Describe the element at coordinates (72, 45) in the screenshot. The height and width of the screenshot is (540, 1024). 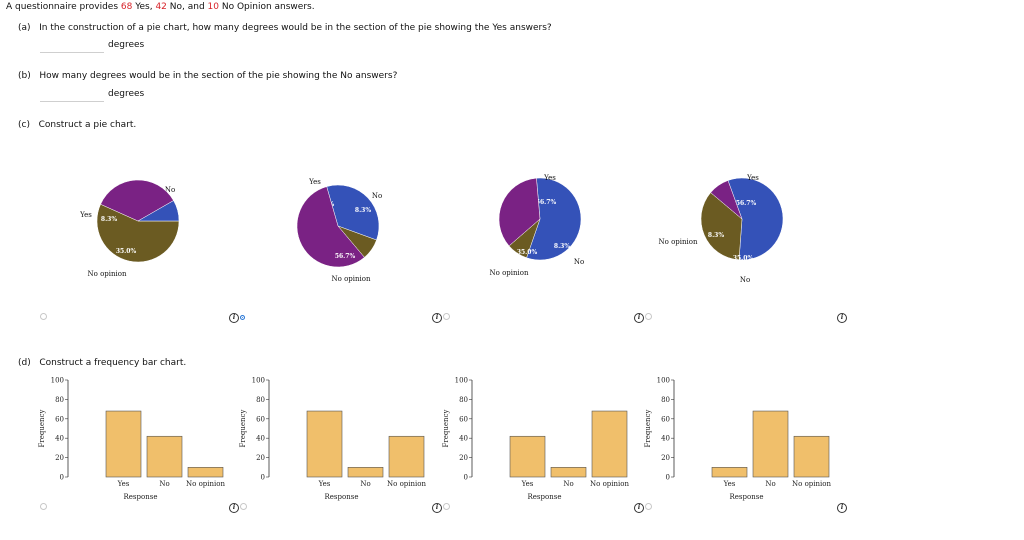
I see `part-a-answer-field` at that location.